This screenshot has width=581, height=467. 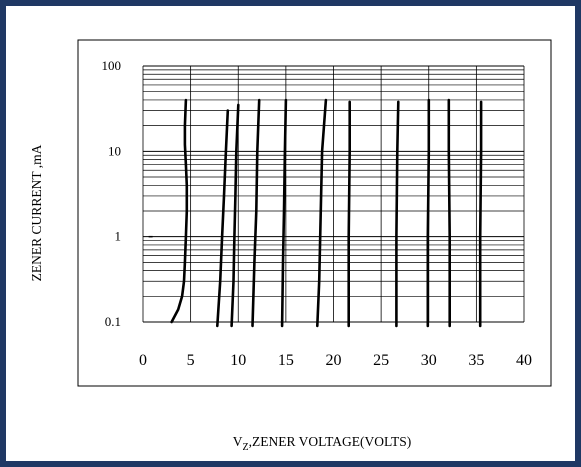 I want to click on x-axis-title-rest: ,ZENER VOLTAGE(VOLTS), so click(x=330, y=441).